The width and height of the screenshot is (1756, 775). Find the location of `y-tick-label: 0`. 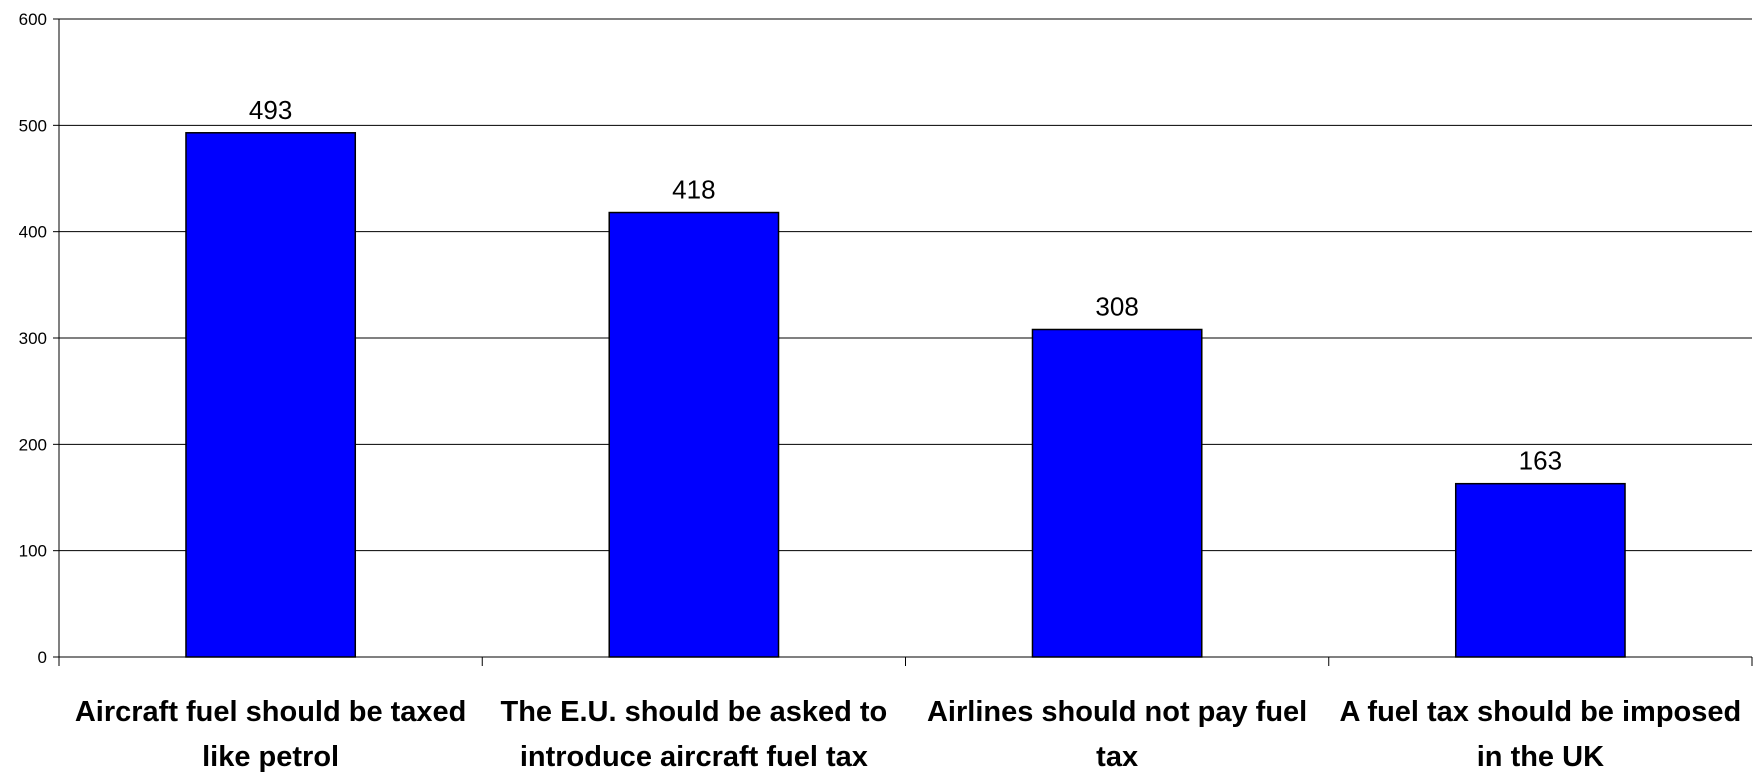

y-tick-label: 0 is located at coordinates (42, 657).